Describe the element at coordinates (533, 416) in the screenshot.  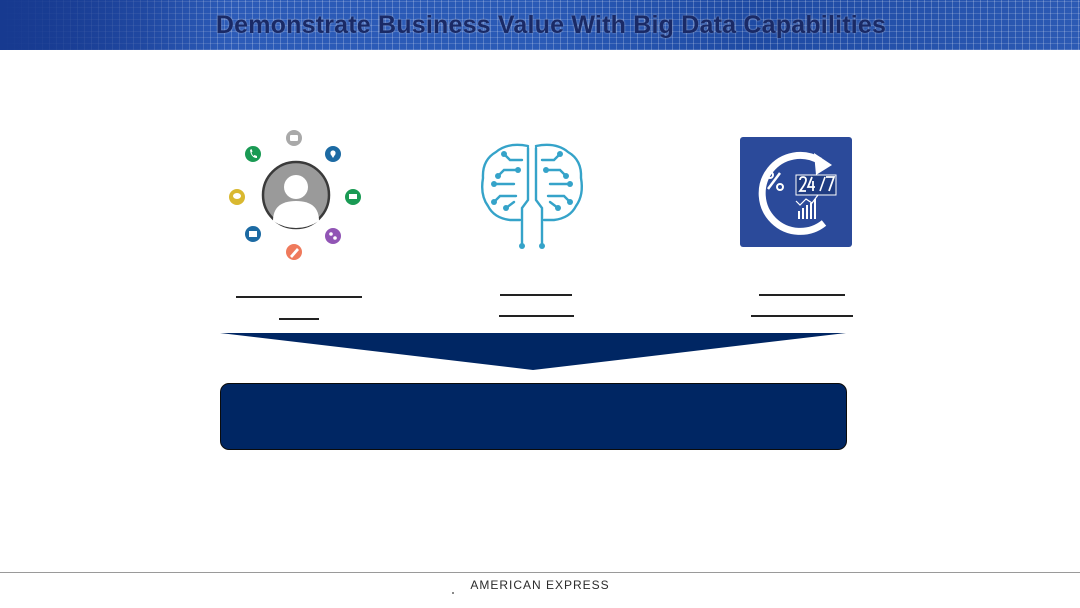
I see `result-box` at that location.